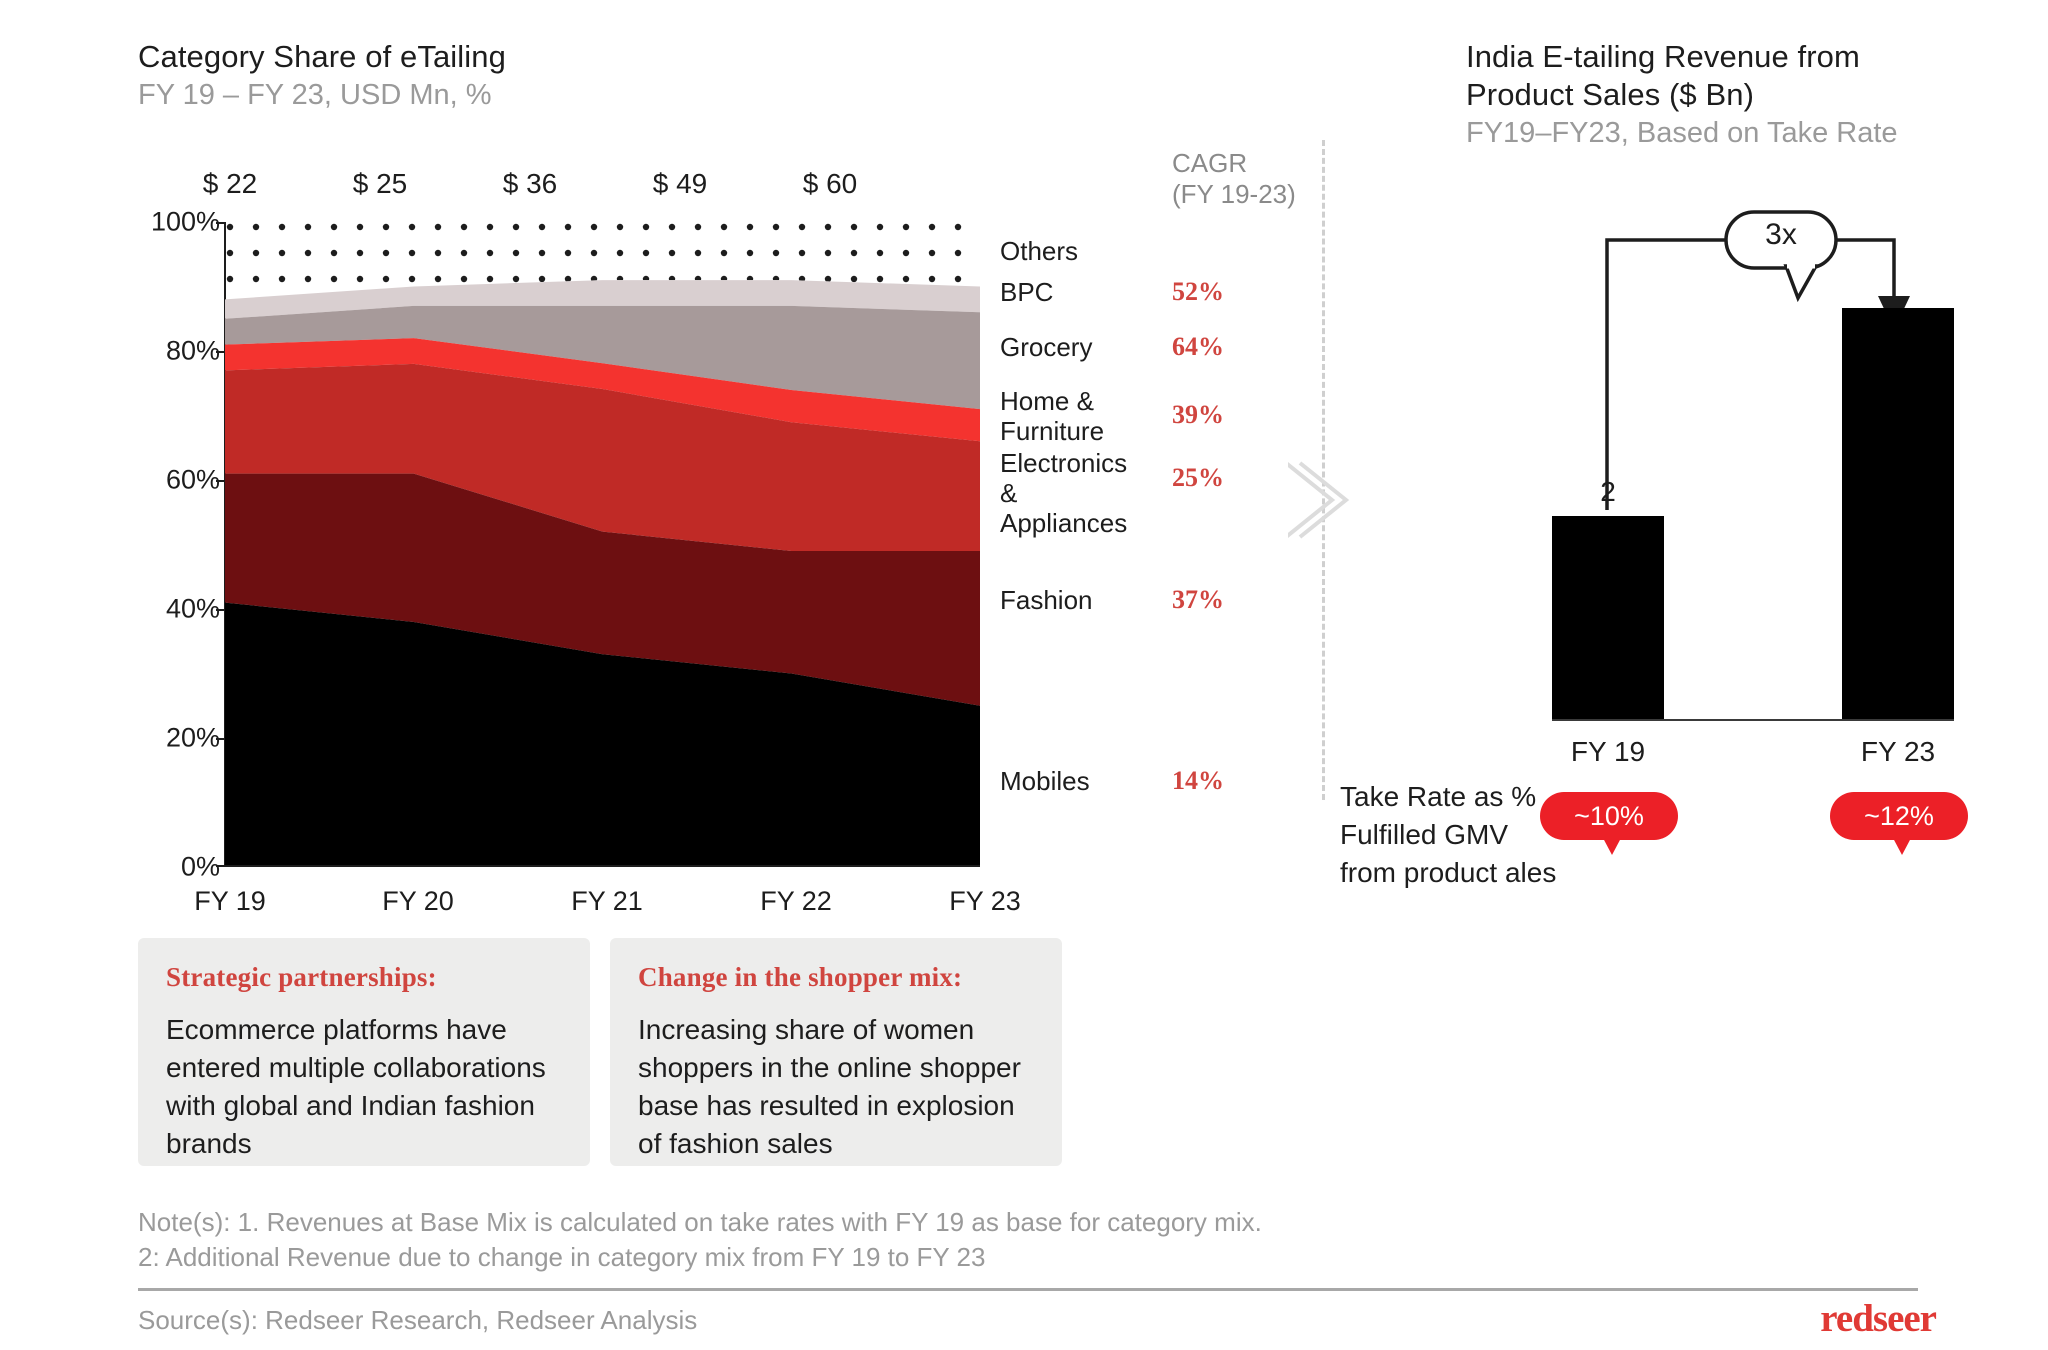  What do you see at coordinates (680, 183) in the screenshot?
I see `total-value-fy22: $ 49` at bounding box center [680, 183].